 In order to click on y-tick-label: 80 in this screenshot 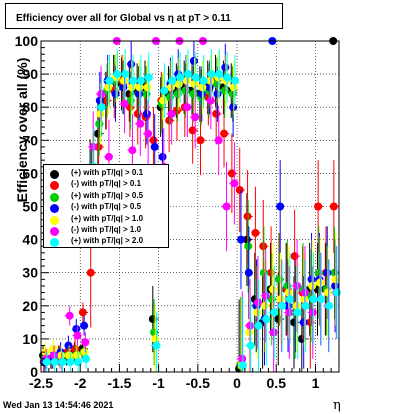, I will do `click(30, 107)`.